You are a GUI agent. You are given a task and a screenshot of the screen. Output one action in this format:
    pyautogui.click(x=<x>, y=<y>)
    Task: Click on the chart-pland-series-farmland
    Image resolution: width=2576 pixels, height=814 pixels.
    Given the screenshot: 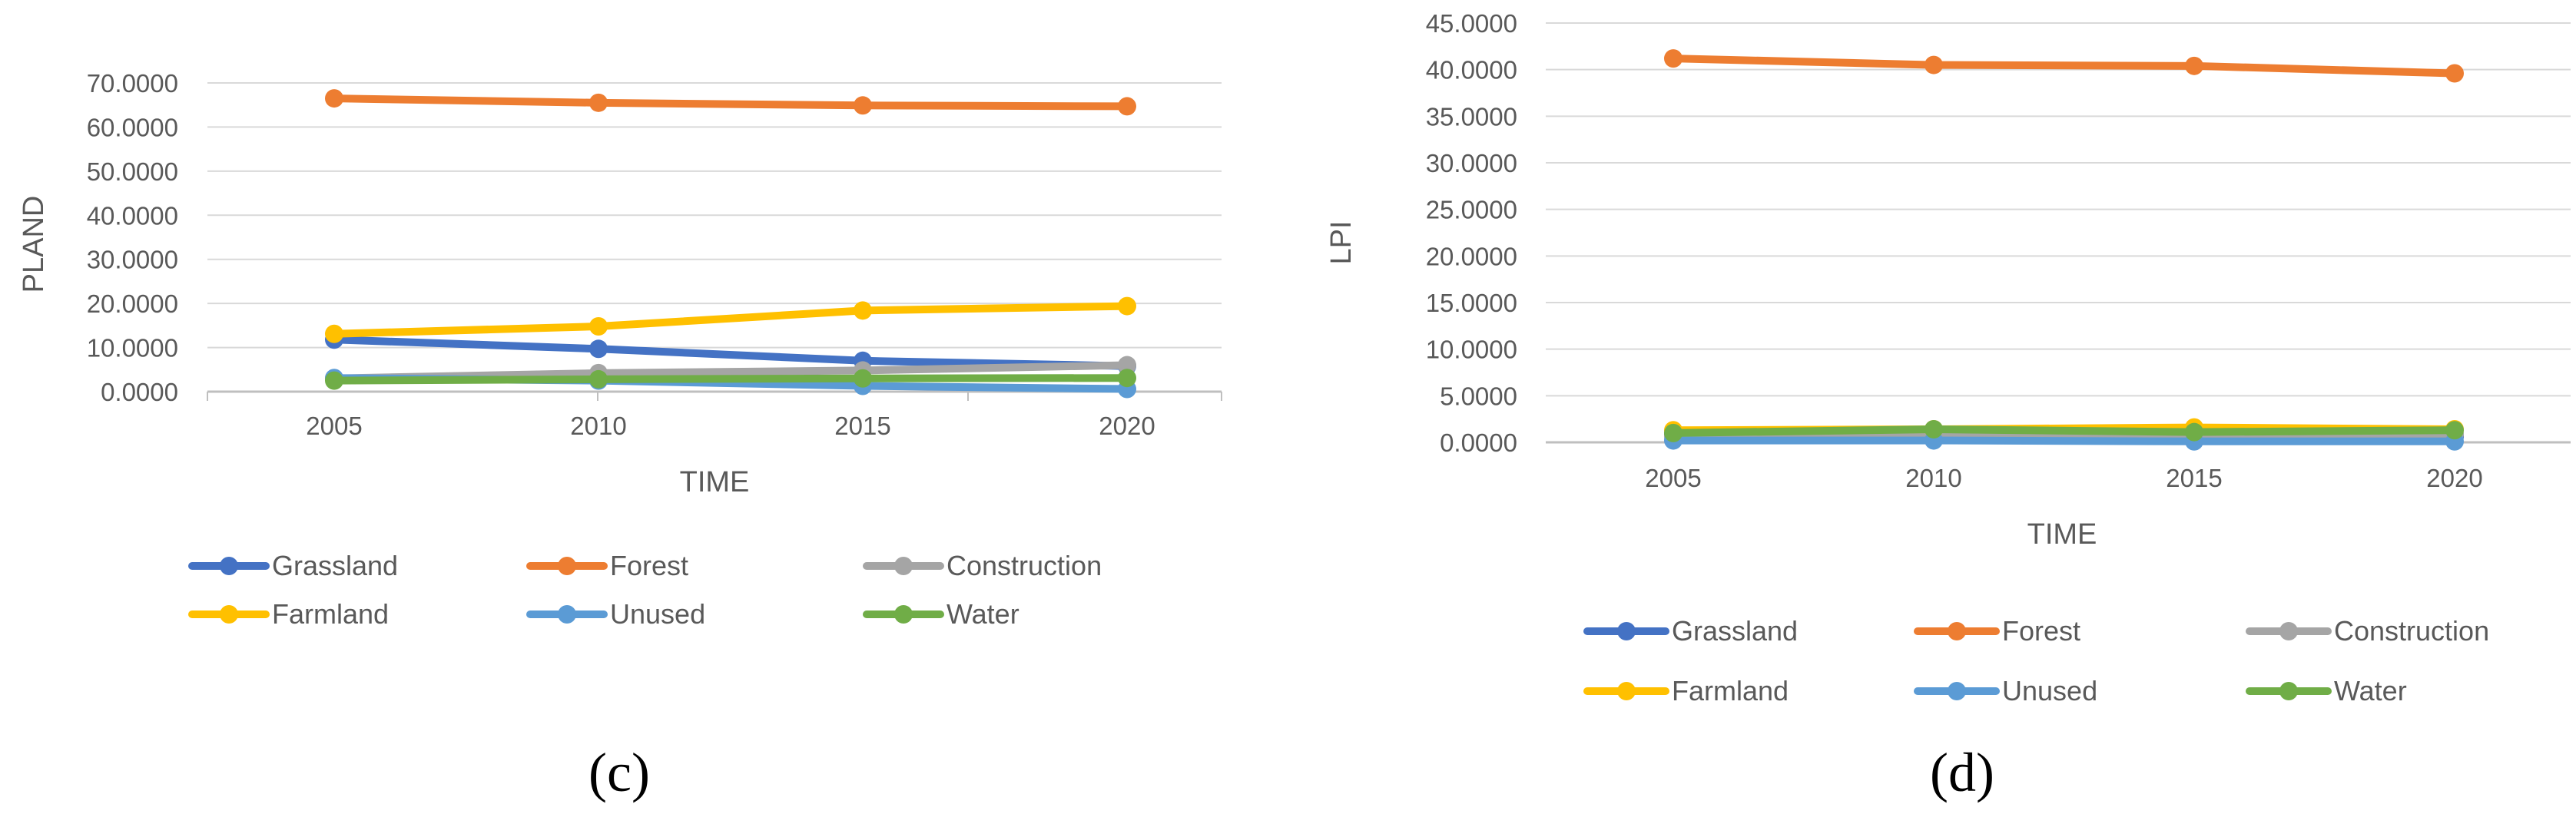 What is the action you would take?
    pyautogui.click(x=730, y=319)
    